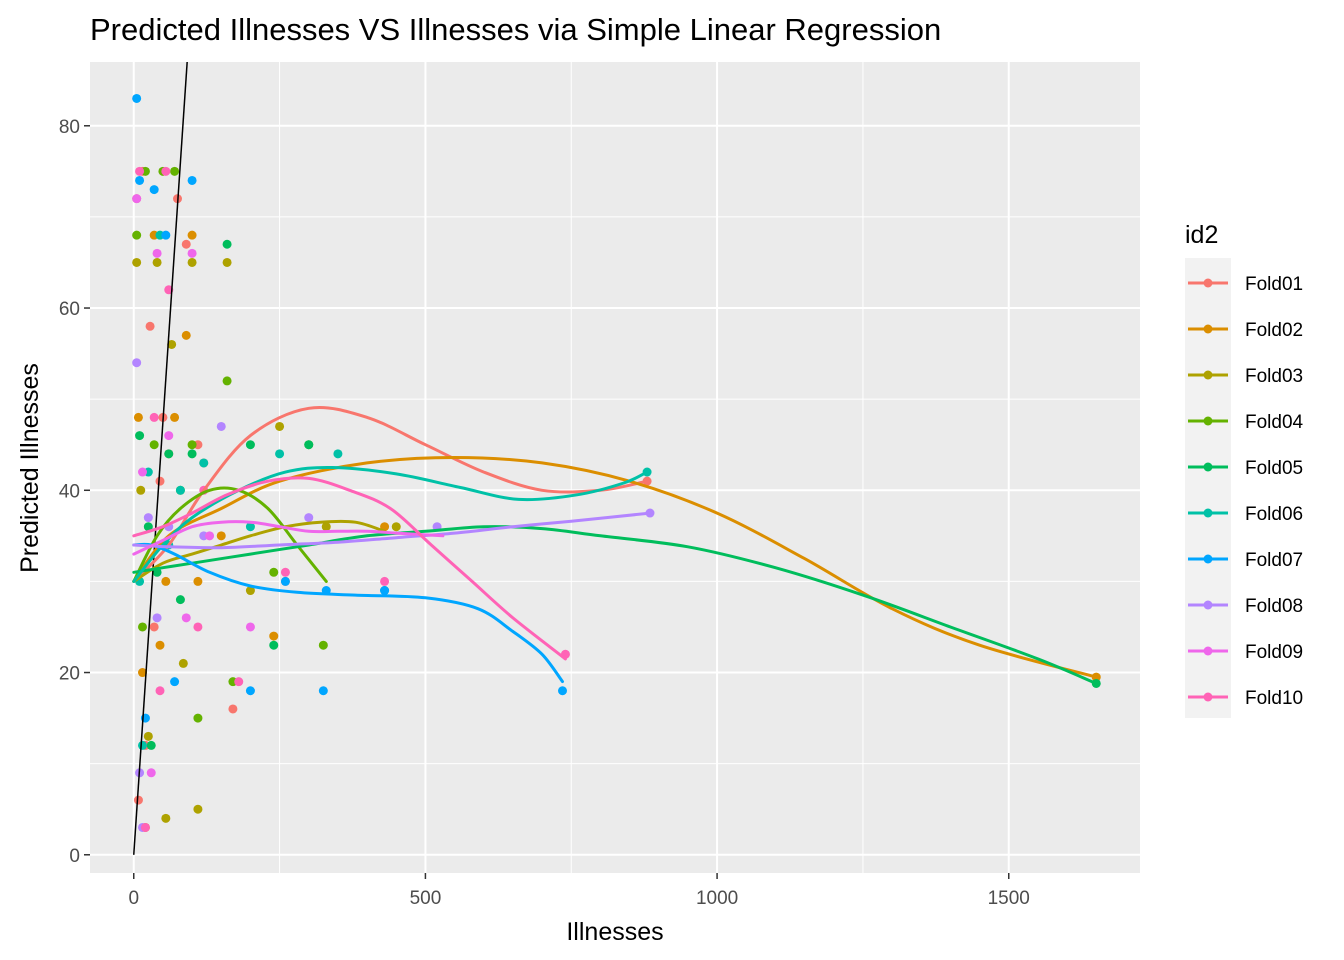 Image resolution: width=1344 pixels, height=960 pixels. Describe the element at coordinates (579, 891) in the screenshot. I see `x-axis: 0 500 1000 1500` at that location.